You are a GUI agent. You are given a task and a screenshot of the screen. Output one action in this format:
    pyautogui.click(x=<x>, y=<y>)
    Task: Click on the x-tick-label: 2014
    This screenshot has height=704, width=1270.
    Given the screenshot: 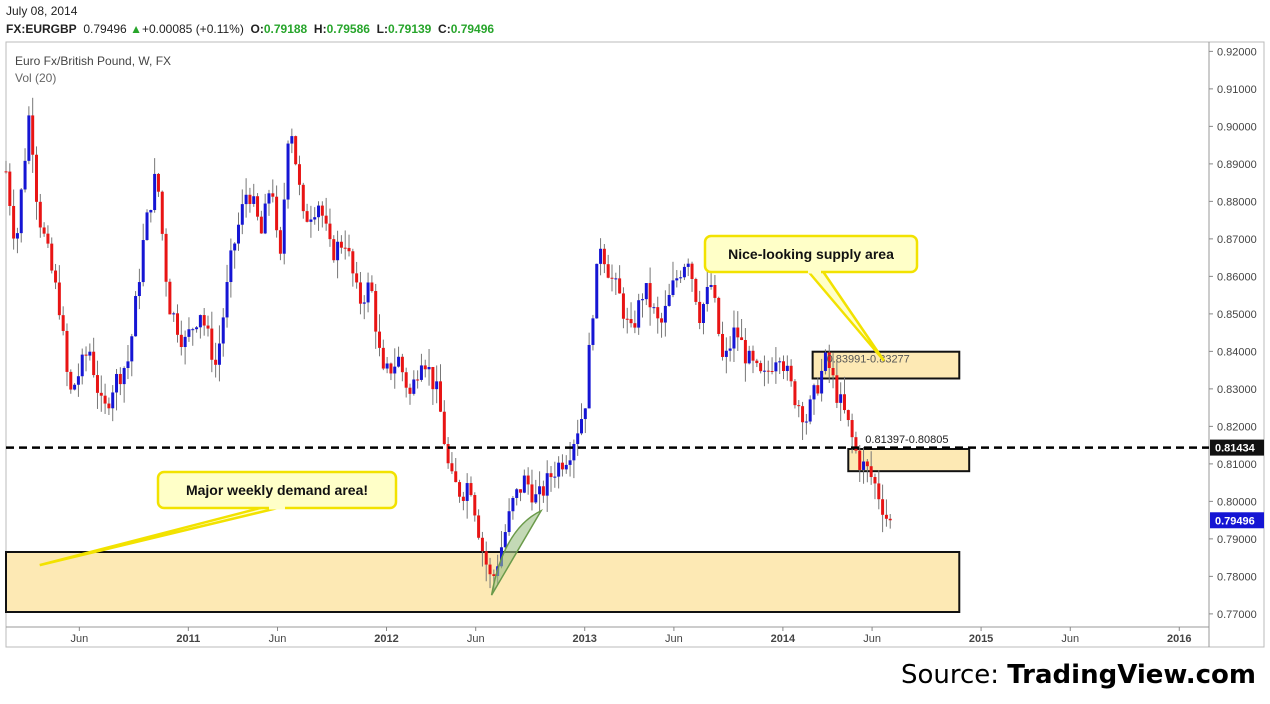 What is the action you would take?
    pyautogui.click(x=783, y=639)
    